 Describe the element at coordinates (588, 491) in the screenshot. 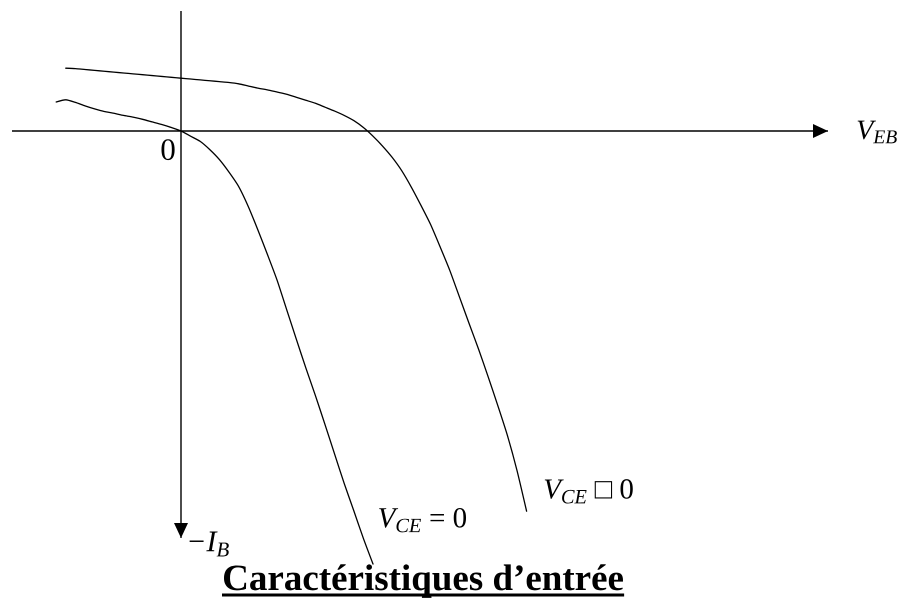

I see `text: V$_{CE}$ □ 0` at that location.